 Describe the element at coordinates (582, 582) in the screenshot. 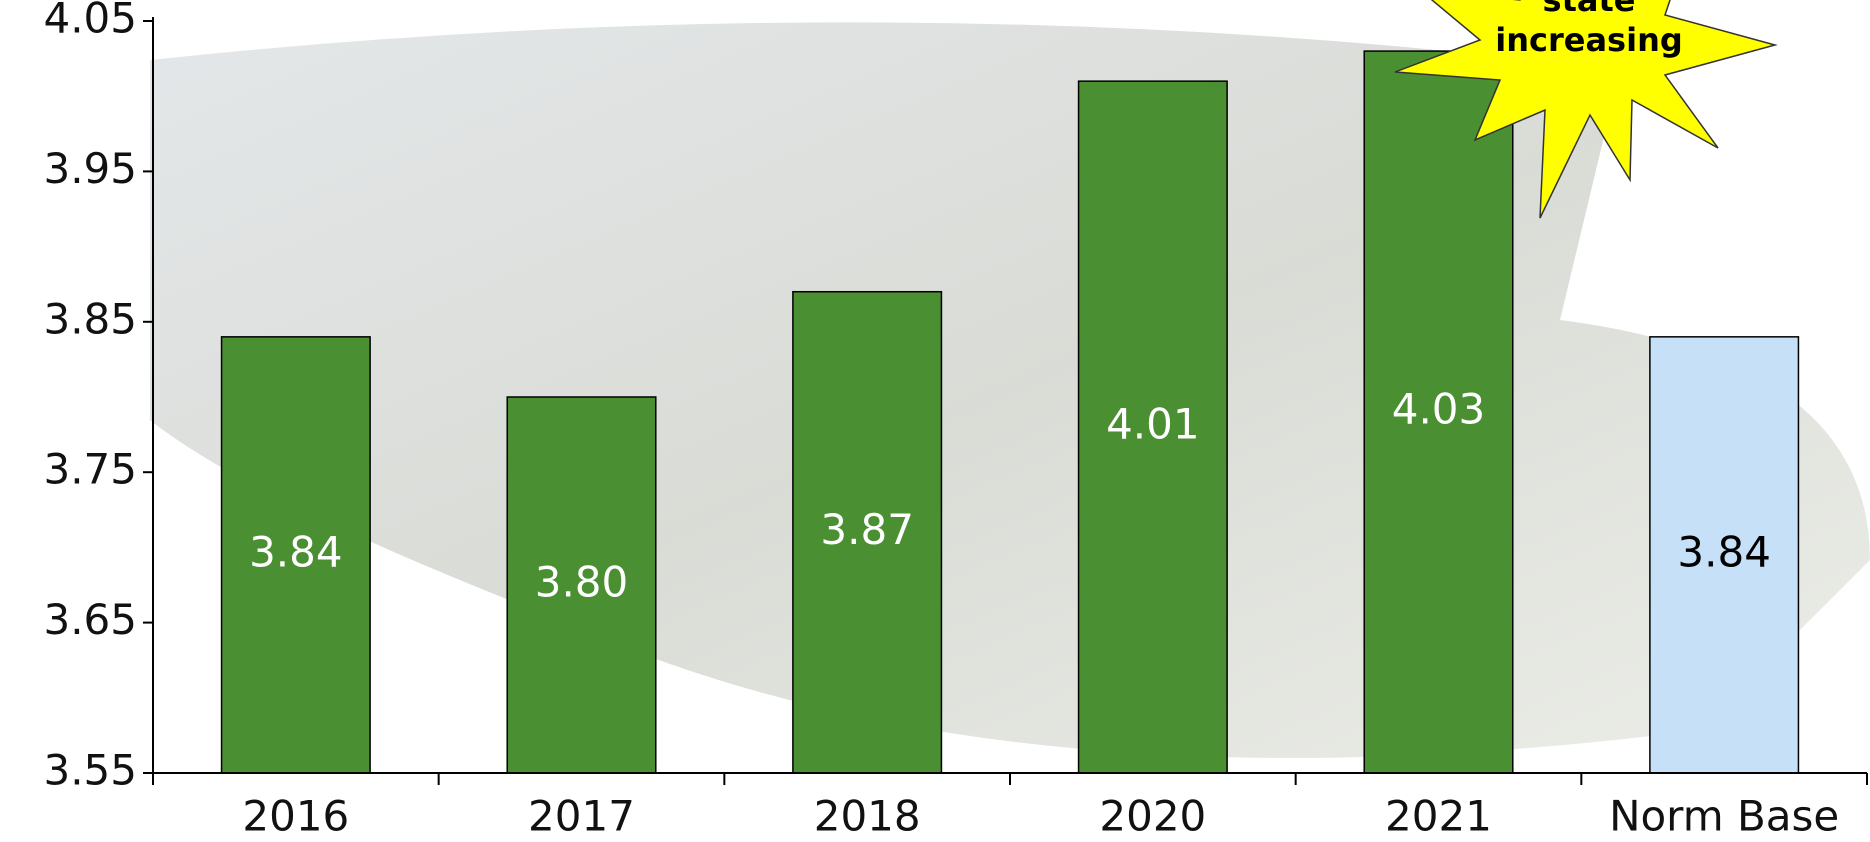

I see `value-label: 3.80` at that location.